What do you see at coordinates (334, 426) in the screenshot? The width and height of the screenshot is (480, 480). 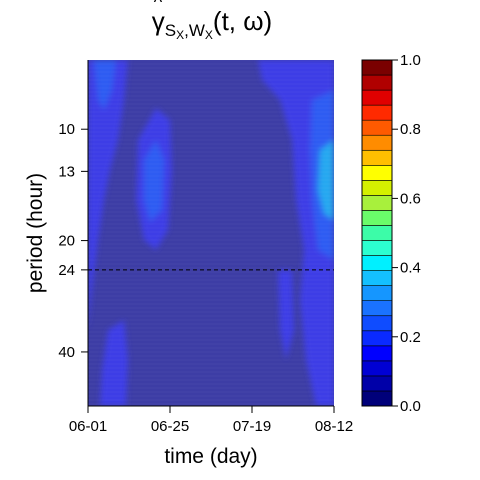 I see `x-tick-label: 08-12` at bounding box center [334, 426].